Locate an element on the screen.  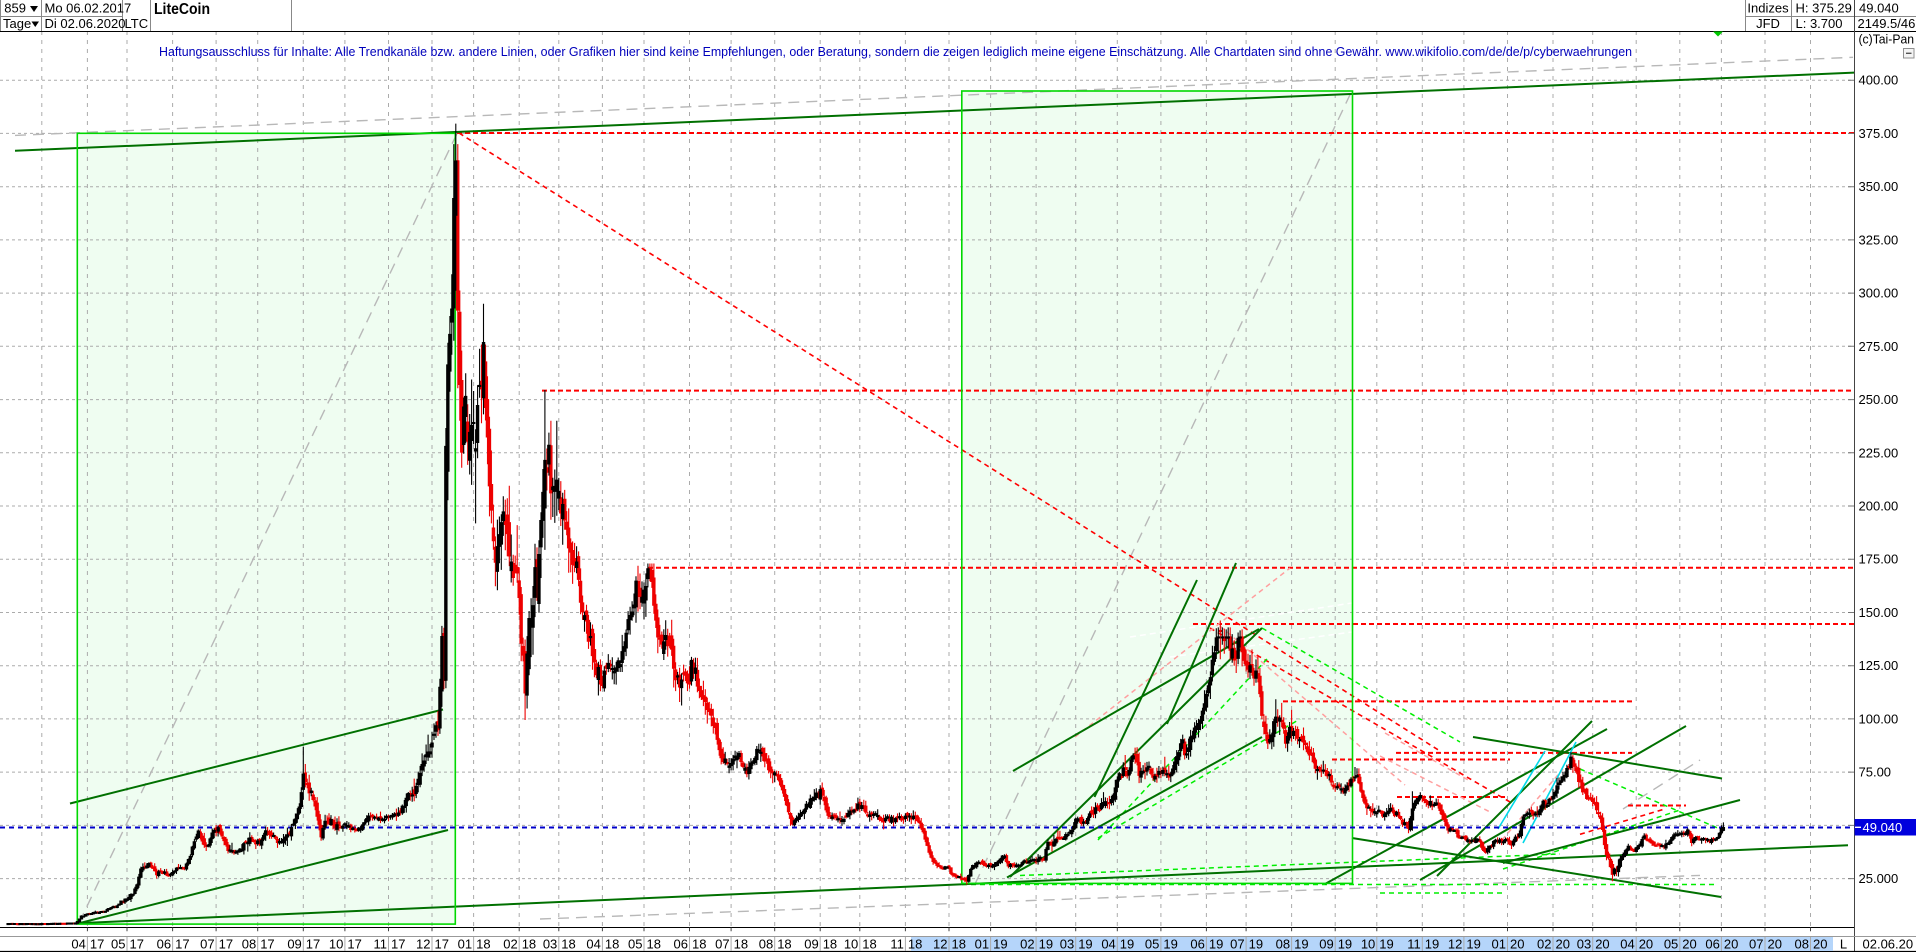
svg-text: Tage is located at coordinates (17, 23).